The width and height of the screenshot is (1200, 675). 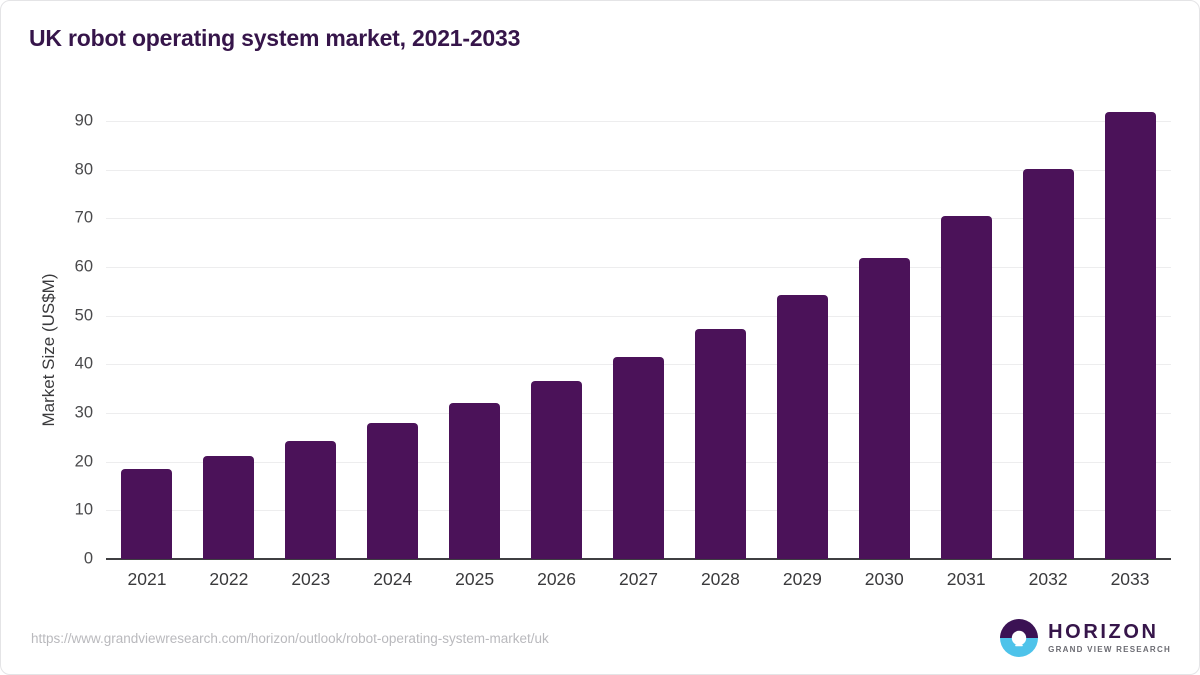 I want to click on y-tick-label: 60, so click(x=83, y=266).